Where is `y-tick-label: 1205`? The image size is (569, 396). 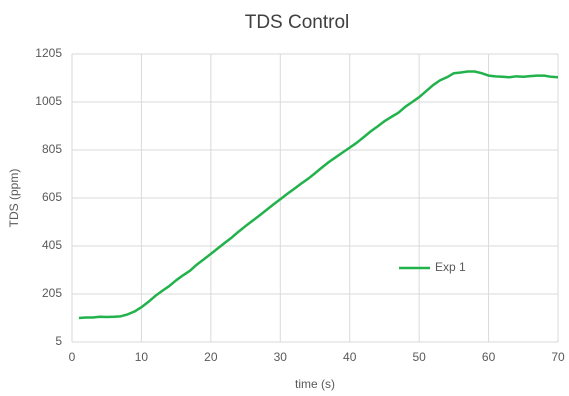
y-tick-label: 1205 is located at coordinates (48, 53).